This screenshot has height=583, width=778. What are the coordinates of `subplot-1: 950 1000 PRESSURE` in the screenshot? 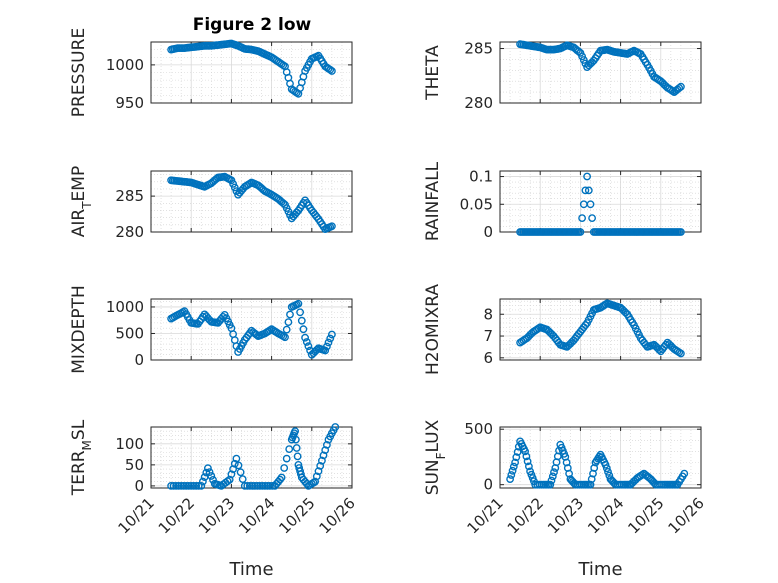 It's located at (211, 72).